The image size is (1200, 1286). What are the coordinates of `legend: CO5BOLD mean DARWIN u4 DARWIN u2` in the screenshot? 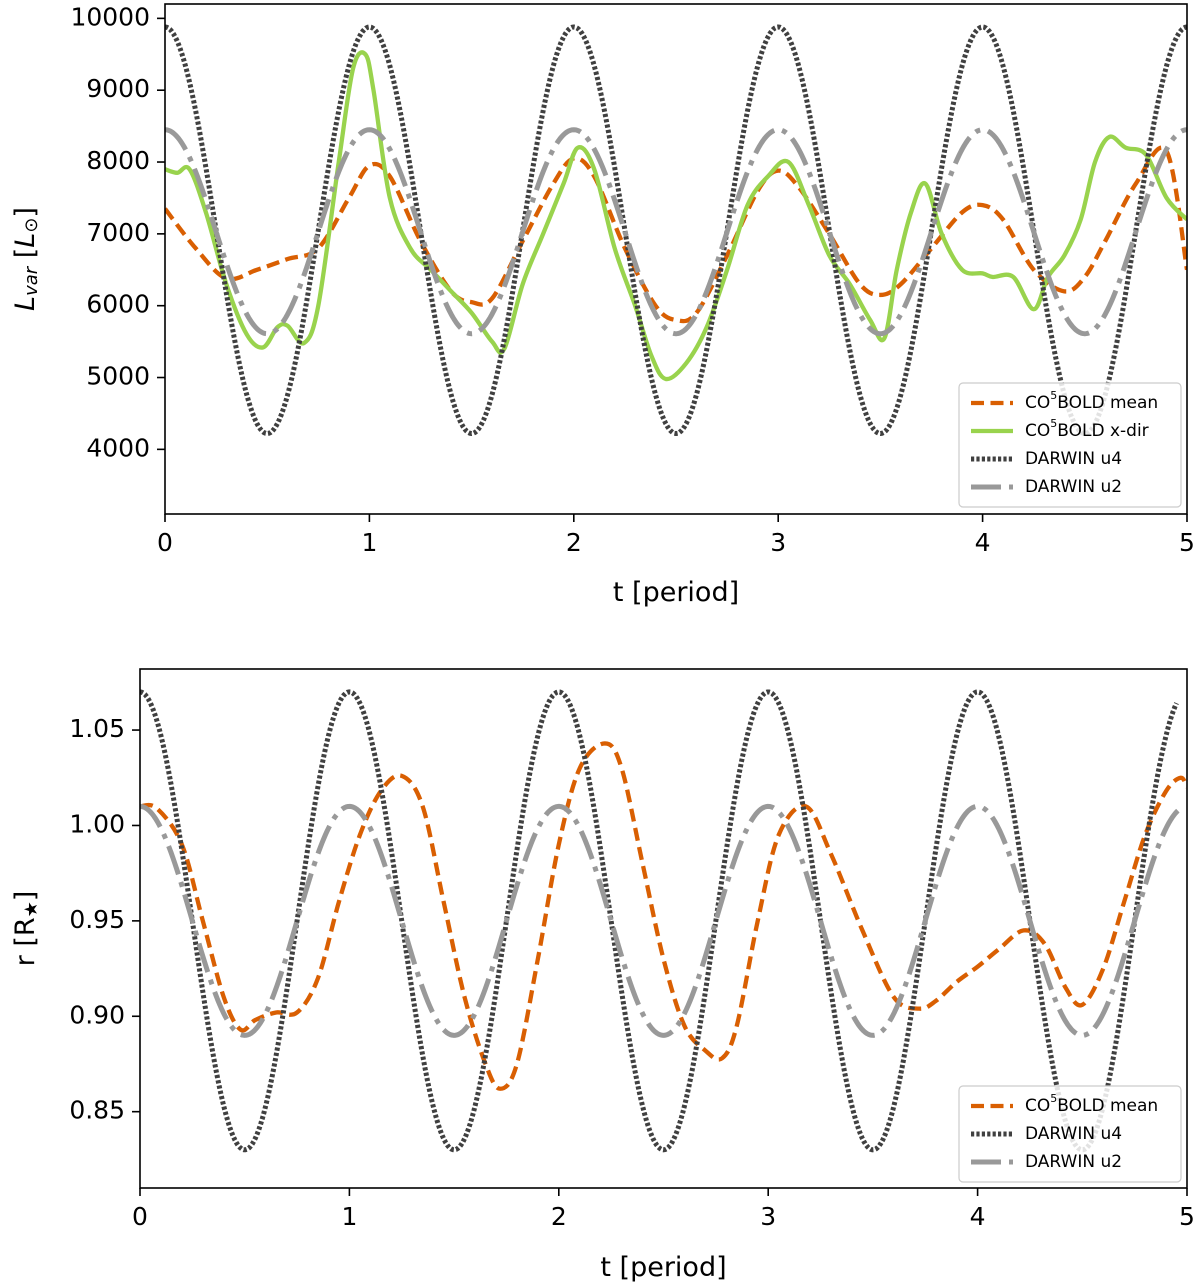 It's located at (1070, 1134).